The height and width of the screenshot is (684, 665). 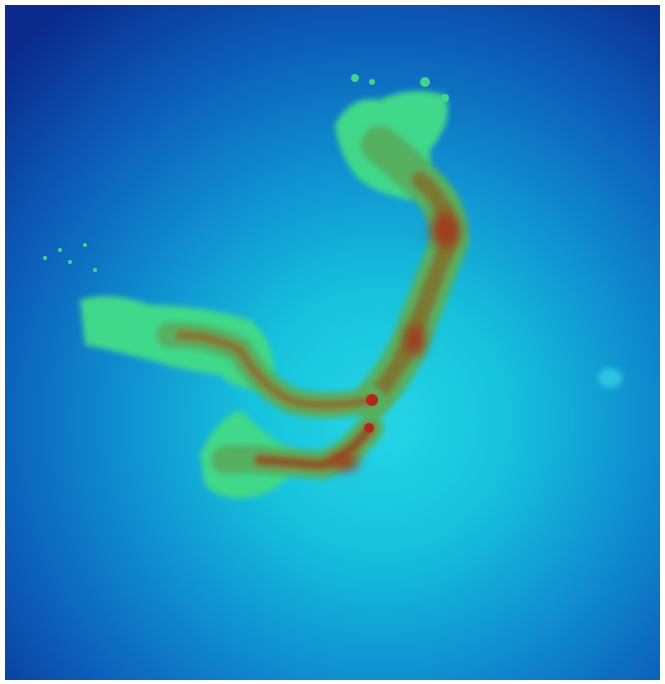 What do you see at coordinates (395, 341) in the screenshot?
I see `jet-cores` at bounding box center [395, 341].